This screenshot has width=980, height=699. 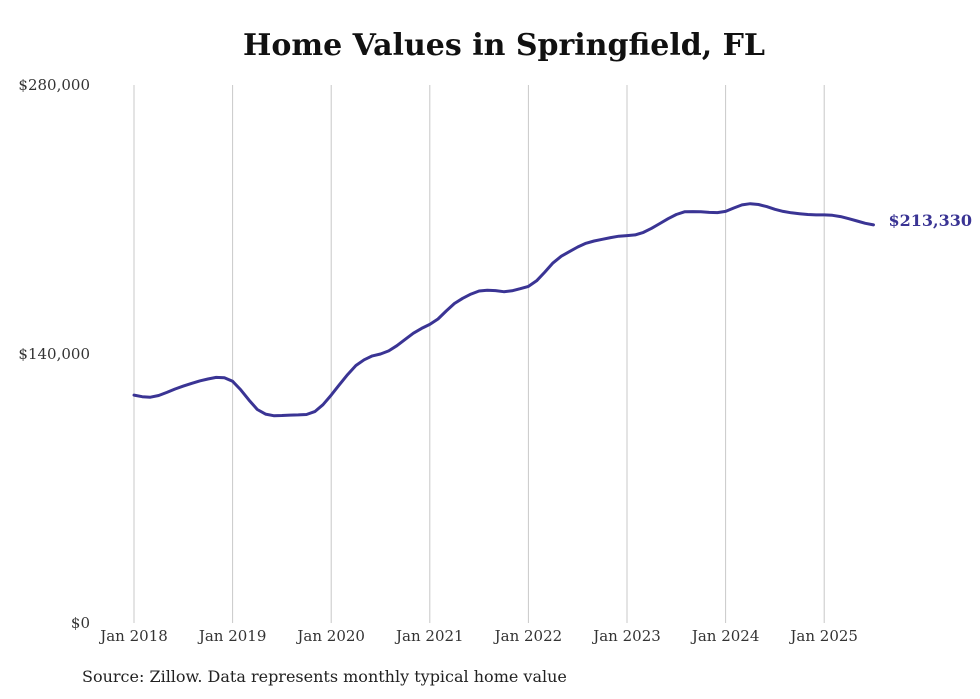 I want to click on x-tick-label: Jan 2019, so click(x=232, y=636).